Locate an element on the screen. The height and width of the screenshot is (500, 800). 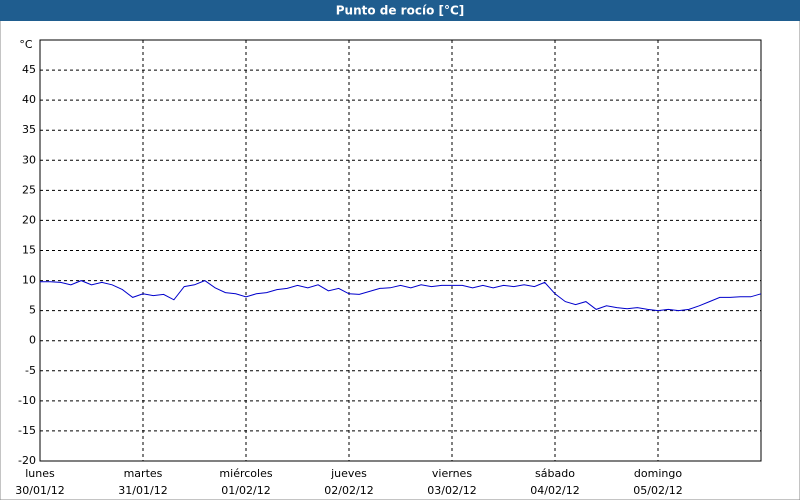
x-tick-label: viernes is located at coordinates (452, 473).